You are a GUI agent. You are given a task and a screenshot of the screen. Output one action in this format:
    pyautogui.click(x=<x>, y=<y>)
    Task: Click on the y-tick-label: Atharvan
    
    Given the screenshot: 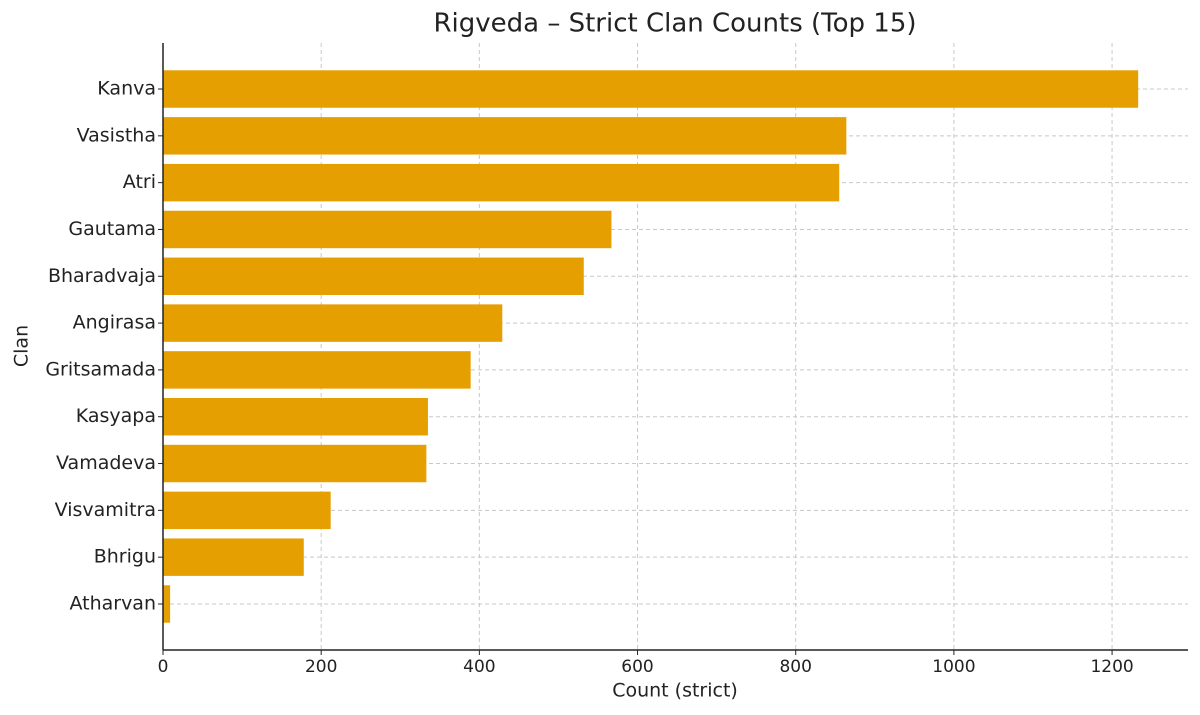 What is the action you would take?
    pyautogui.click(x=112, y=603)
    